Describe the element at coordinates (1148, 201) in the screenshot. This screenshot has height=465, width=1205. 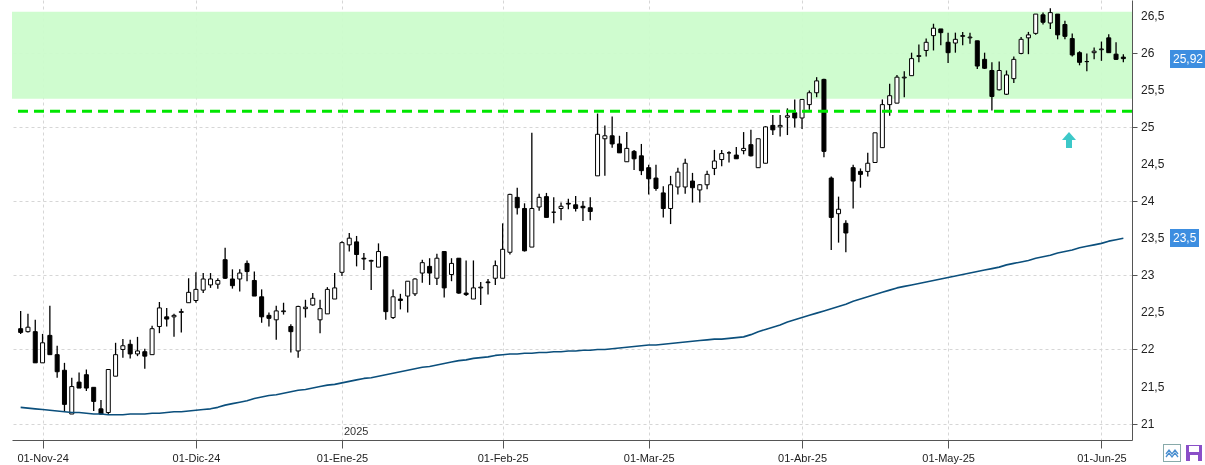
I see `y-tick-label: 24` at that location.